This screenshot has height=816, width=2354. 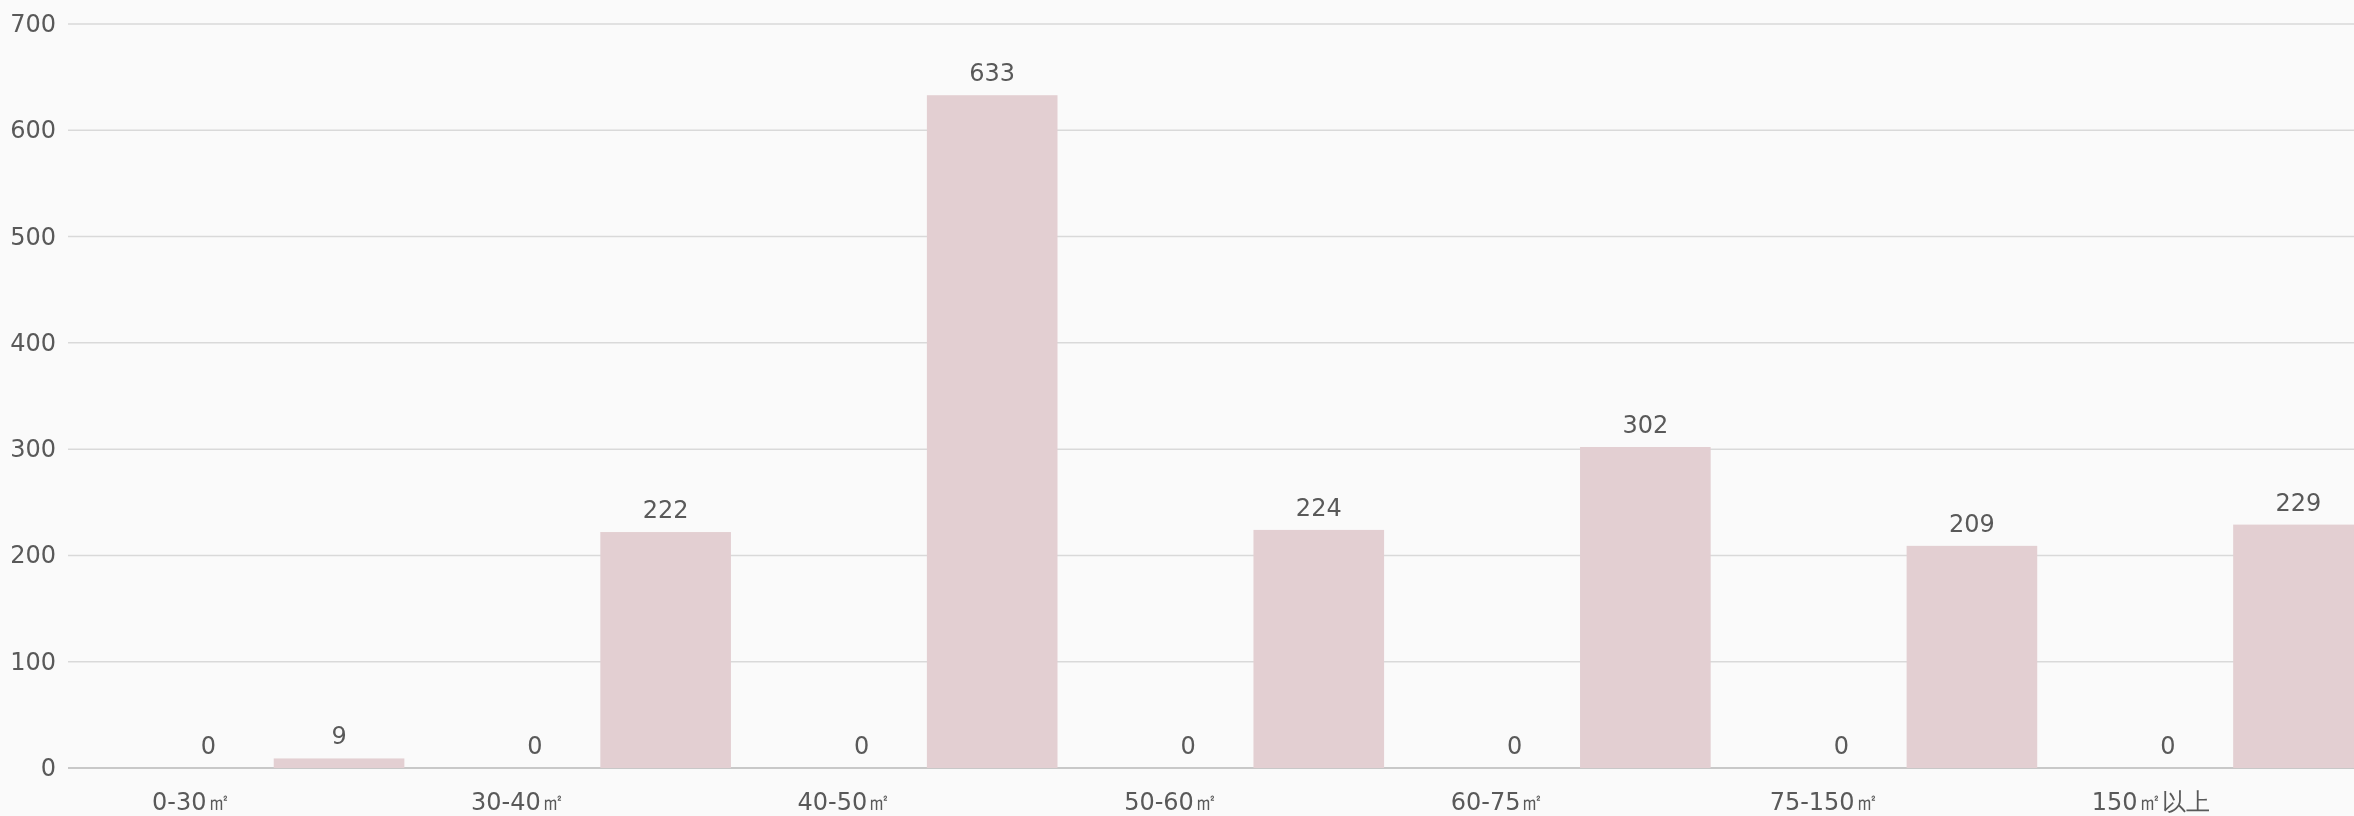 I want to click on y-tick-label: 600, so click(x=33, y=130).